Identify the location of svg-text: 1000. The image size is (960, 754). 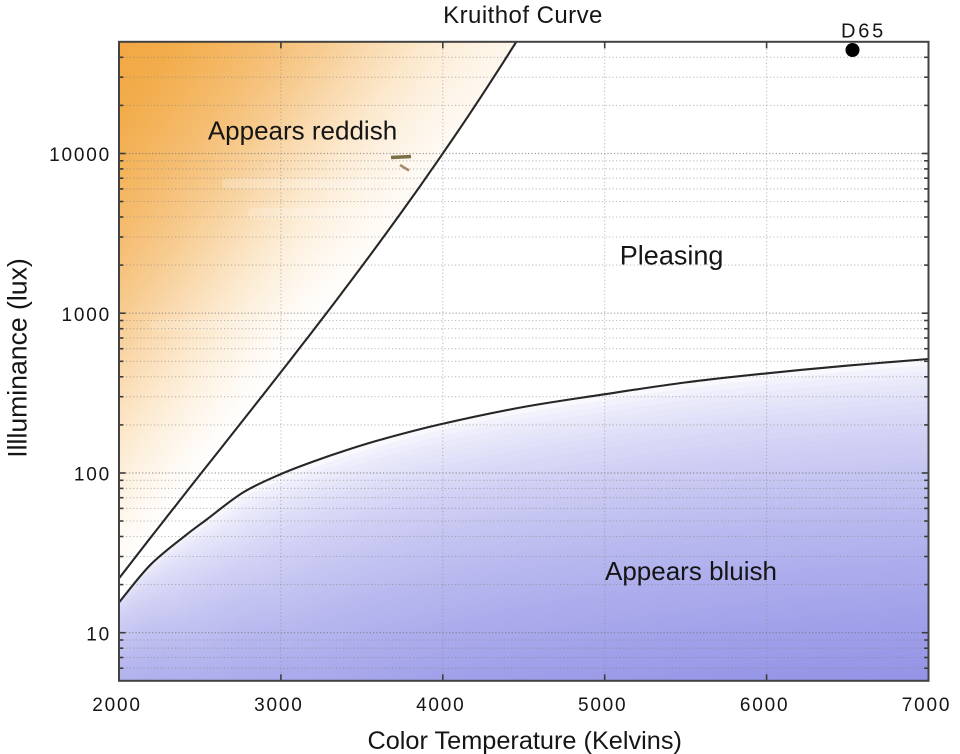
(86, 315).